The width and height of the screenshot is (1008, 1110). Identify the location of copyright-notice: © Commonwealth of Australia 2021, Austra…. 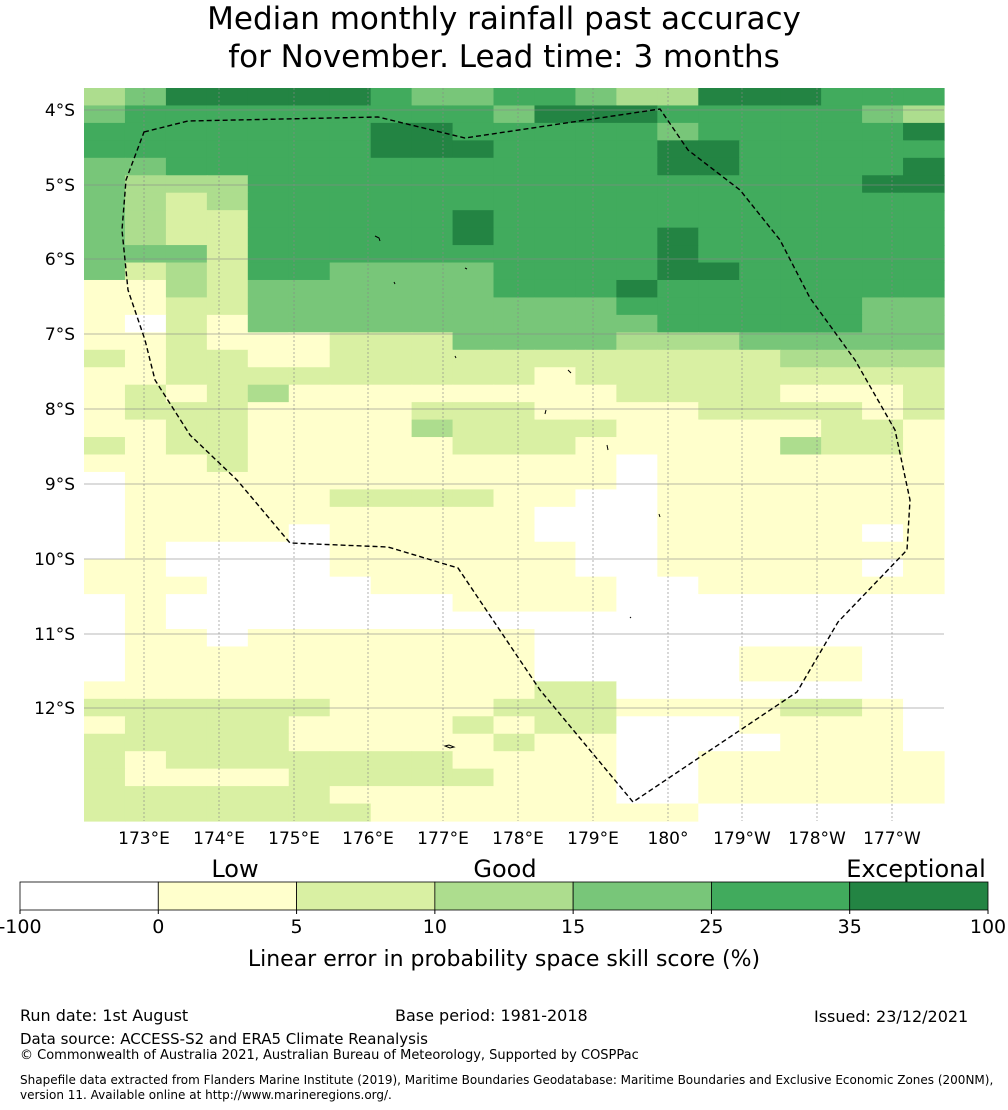
(329, 1055).